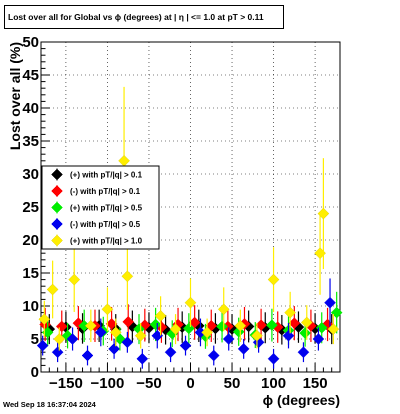  I want to click on legend-entry: (+) with pT/|q| > 0.1, so click(106, 175).